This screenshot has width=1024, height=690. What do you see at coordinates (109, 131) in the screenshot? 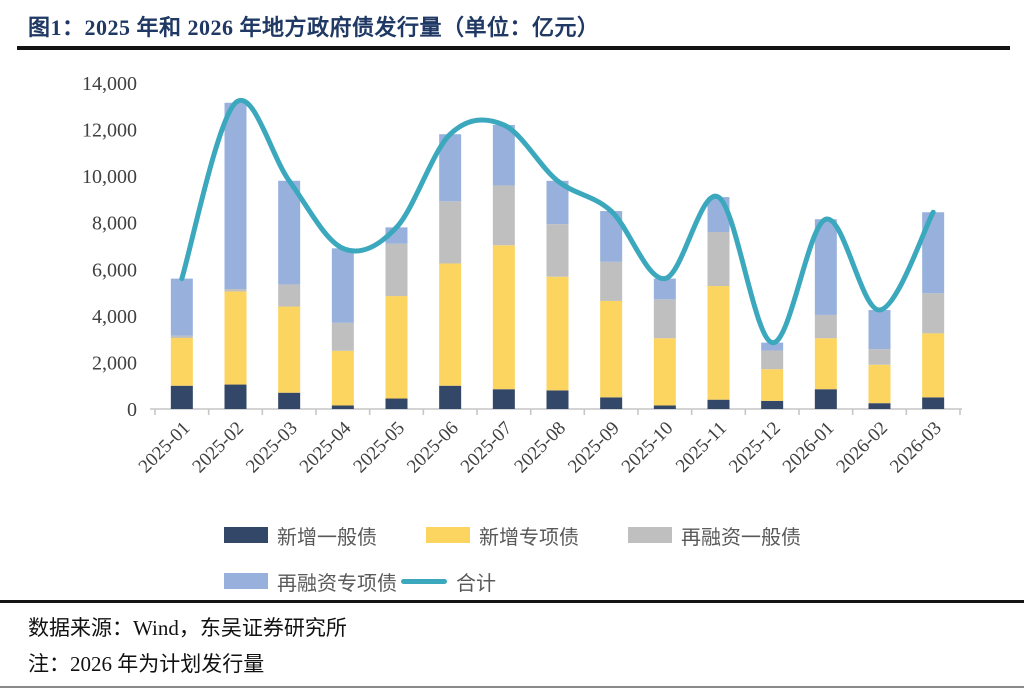
I see `y-tick-label: 12,000` at bounding box center [109, 131].